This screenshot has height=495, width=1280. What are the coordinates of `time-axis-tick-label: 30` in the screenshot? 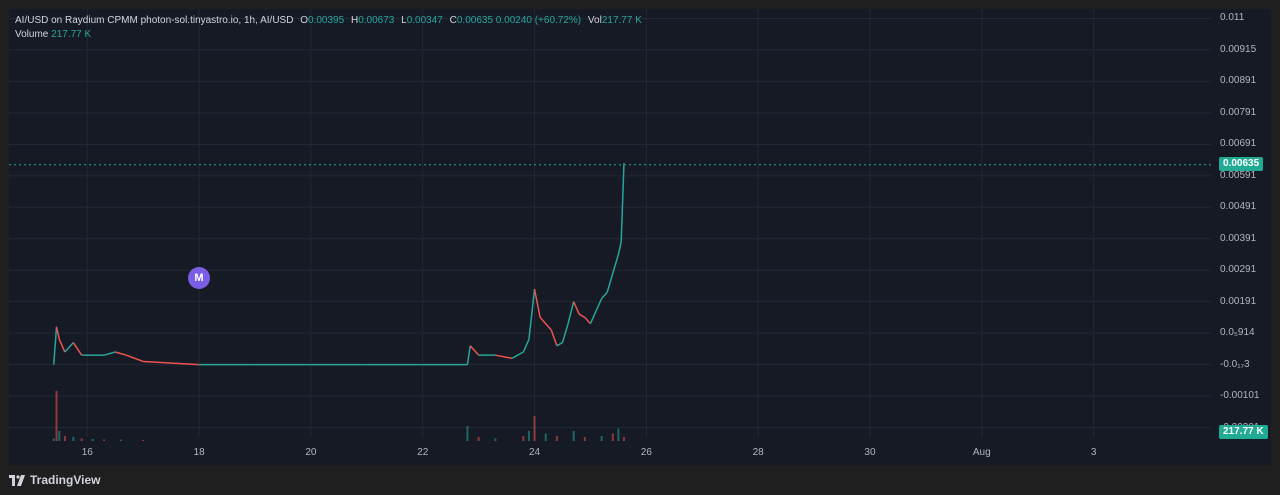 It's located at (870, 452).